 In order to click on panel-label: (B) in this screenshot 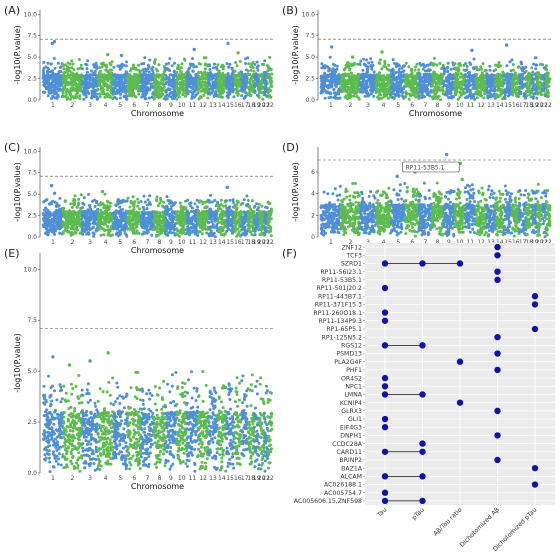, I will do `click(290, 10)`.